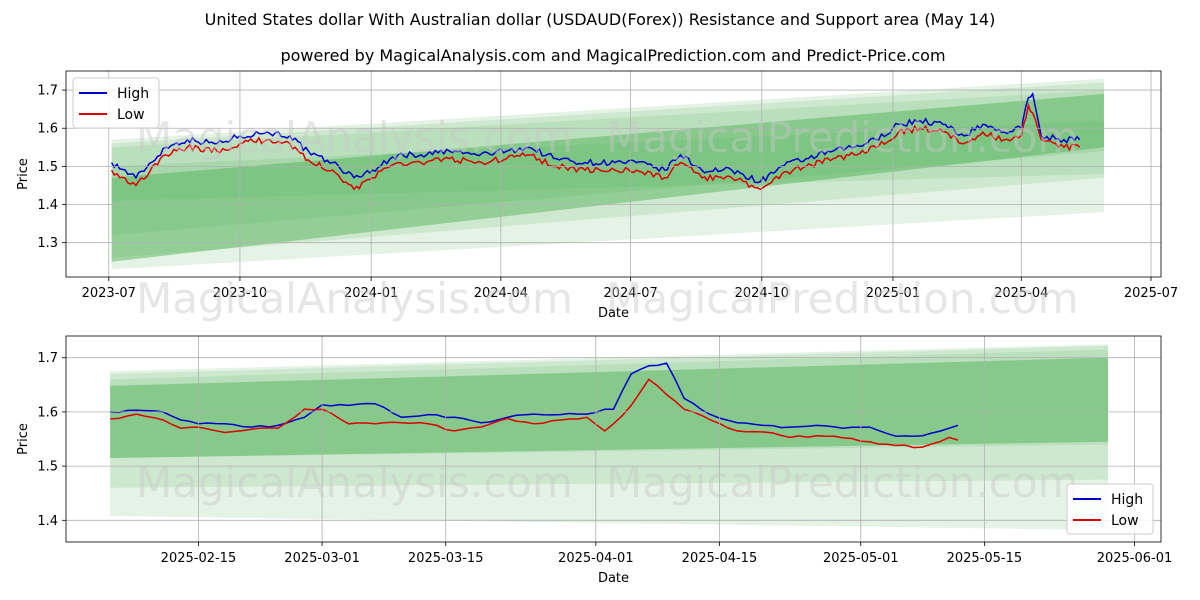  What do you see at coordinates (1021, 293) in the screenshot?
I see `x-tick-label: 2025-04` at bounding box center [1021, 293].